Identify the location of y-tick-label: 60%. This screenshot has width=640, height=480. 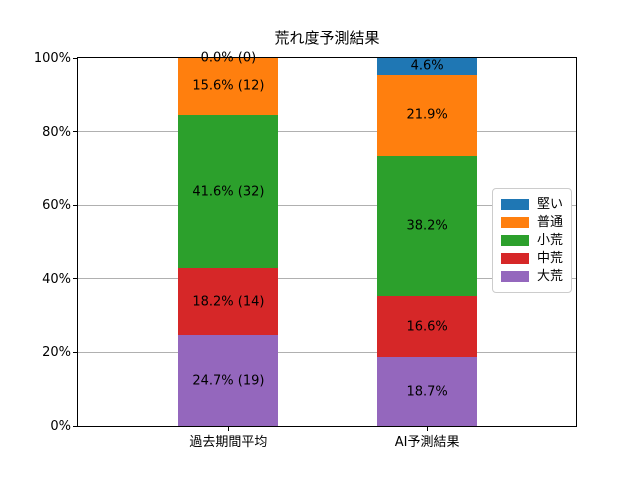
(56, 206).